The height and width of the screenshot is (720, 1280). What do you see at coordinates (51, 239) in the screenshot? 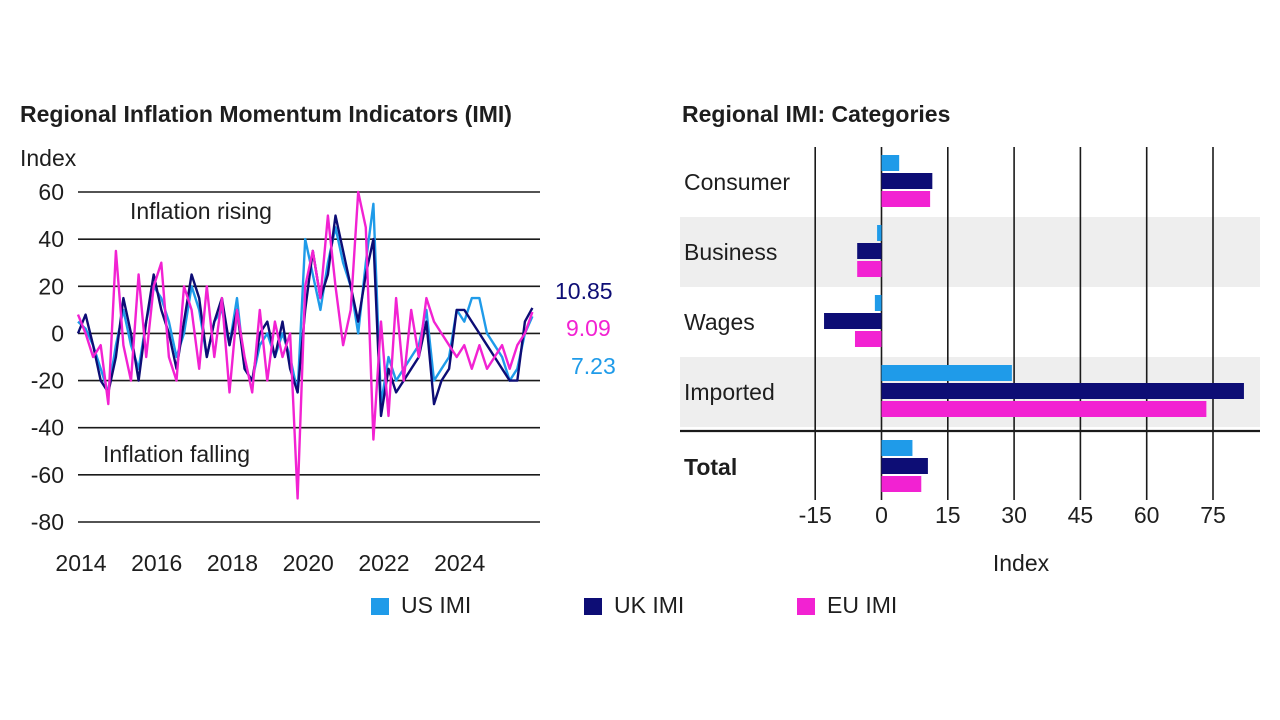
I see `y-tick-label: 40` at bounding box center [51, 239].